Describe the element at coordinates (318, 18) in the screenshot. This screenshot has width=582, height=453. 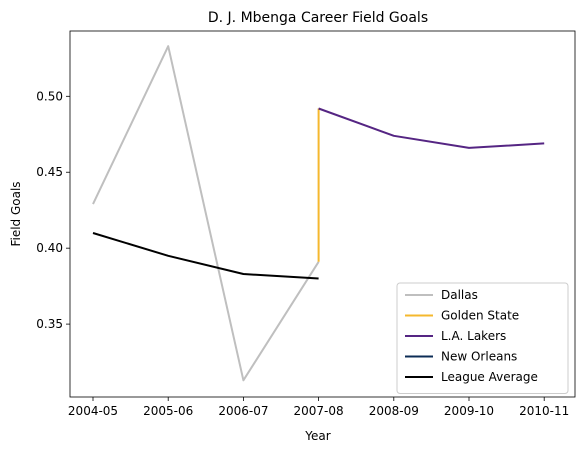
I see `chart-title: D. J. Mbenga Career Field Goals` at that location.